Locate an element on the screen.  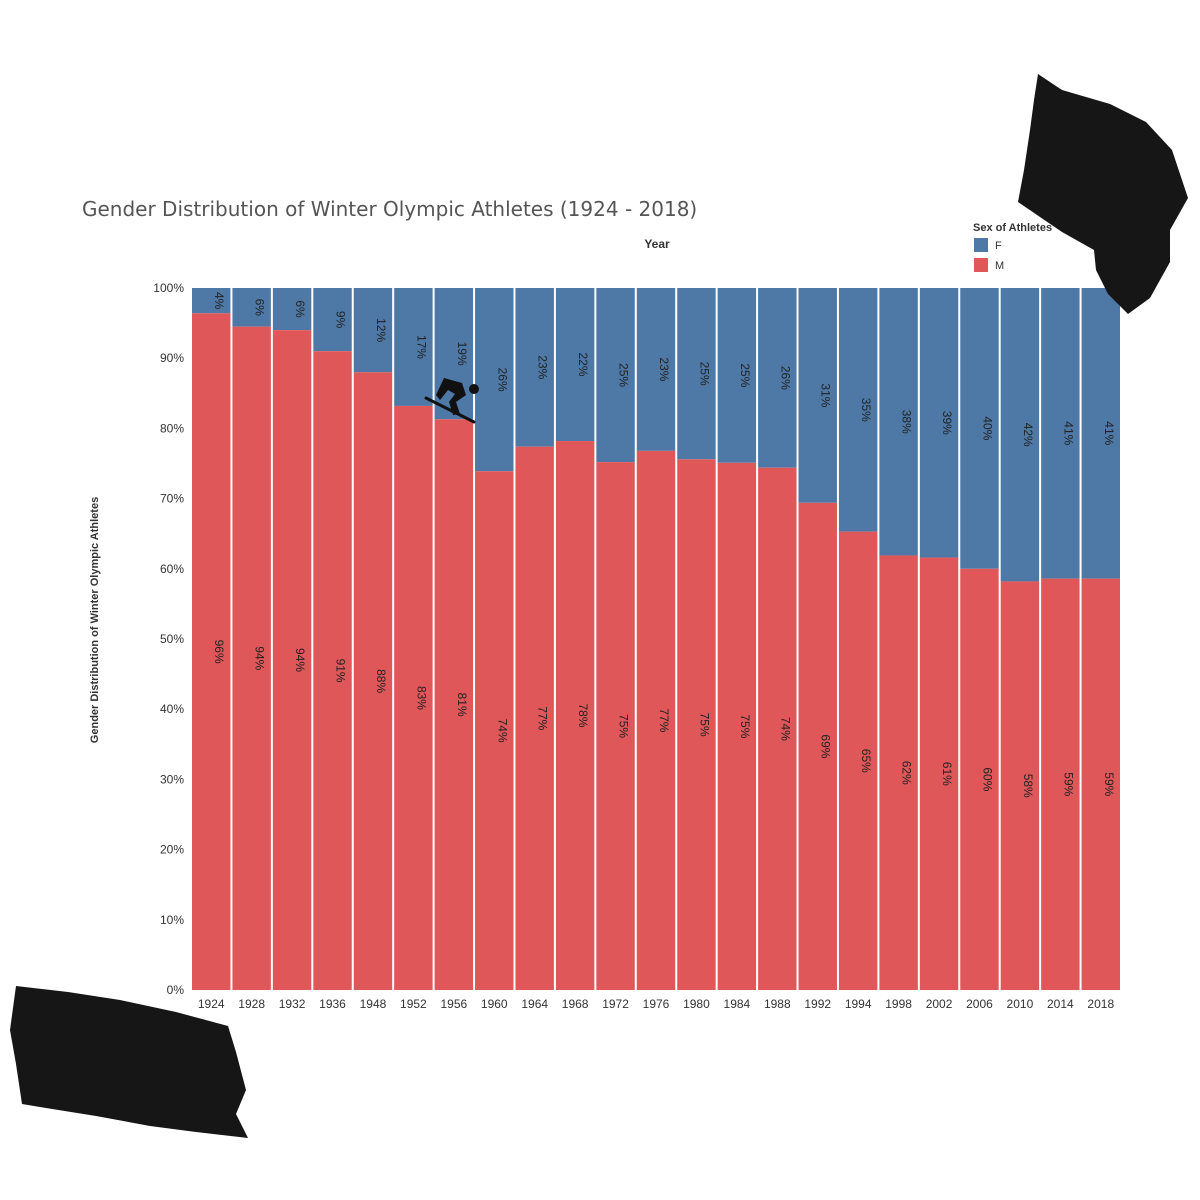
y-tick-label: 90% is located at coordinates (172, 358).